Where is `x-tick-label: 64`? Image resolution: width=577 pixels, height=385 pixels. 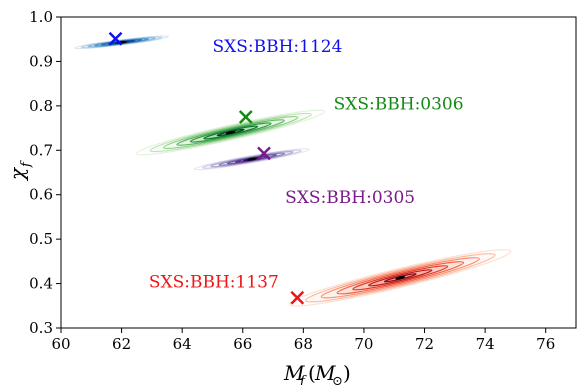
x-tick-label: 64 is located at coordinates (182, 344).